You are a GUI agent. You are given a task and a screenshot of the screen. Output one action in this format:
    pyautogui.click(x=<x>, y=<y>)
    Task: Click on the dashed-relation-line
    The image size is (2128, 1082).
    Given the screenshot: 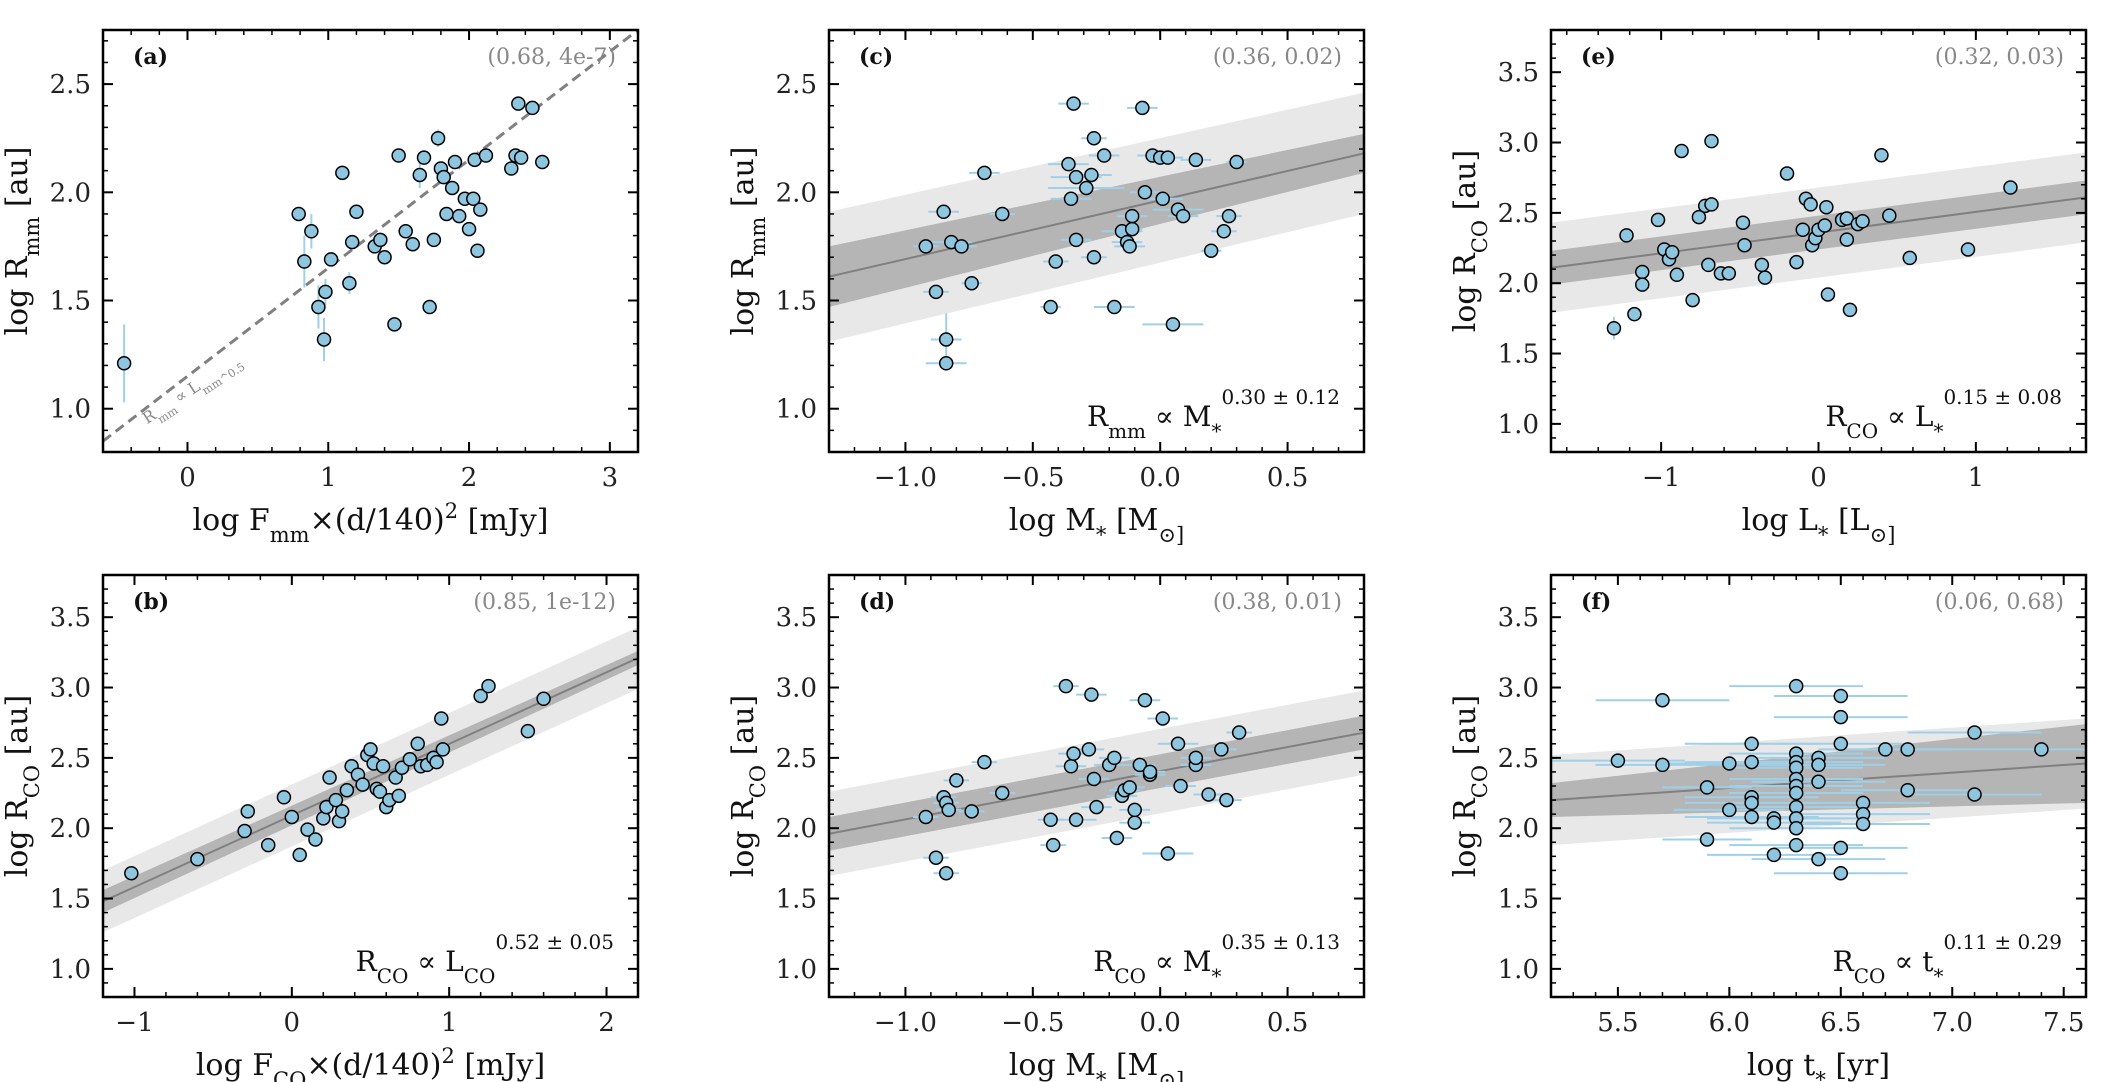 What is the action you would take?
    pyautogui.click(x=370, y=236)
    